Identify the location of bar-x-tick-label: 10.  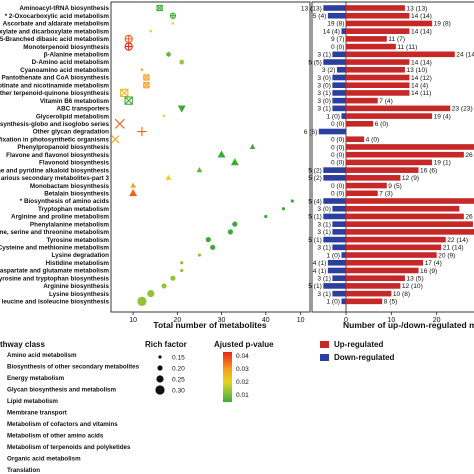
(391, 320).